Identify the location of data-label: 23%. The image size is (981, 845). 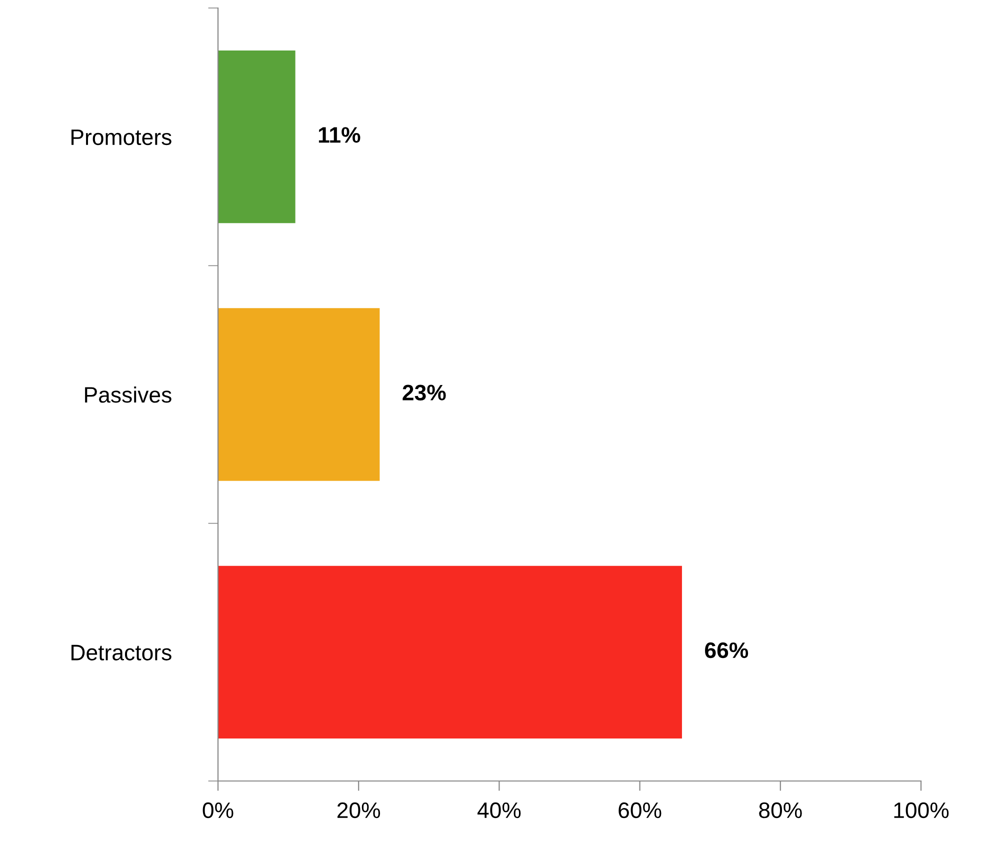
(424, 392).